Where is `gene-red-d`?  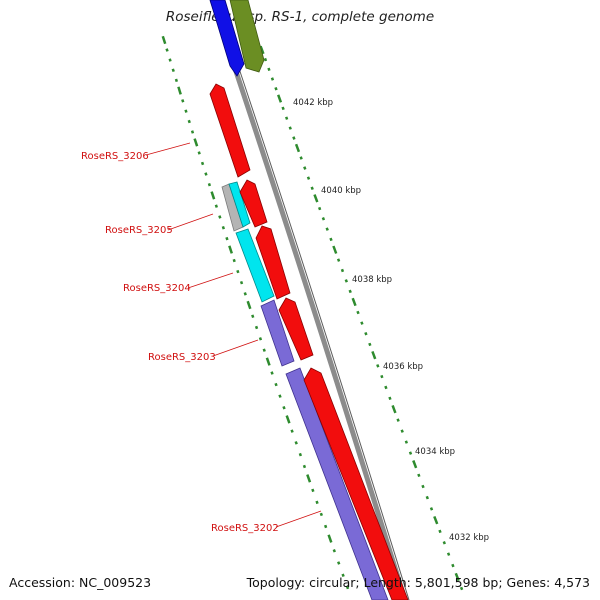 gene-red-d is located at coordinates (296, 329).